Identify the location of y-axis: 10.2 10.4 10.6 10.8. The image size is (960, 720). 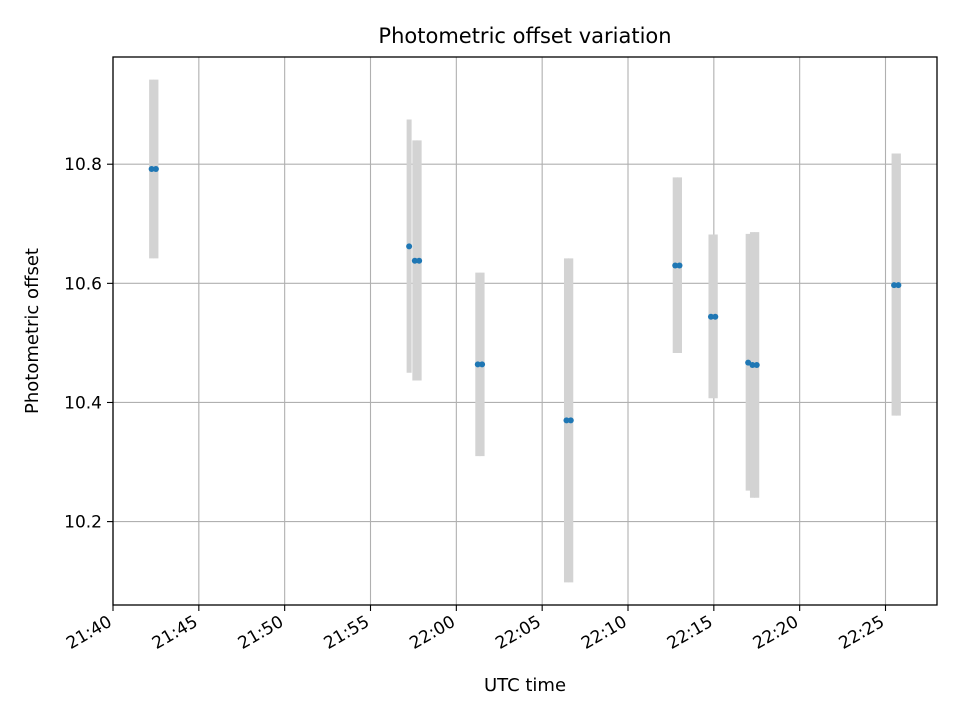
(88, 344).